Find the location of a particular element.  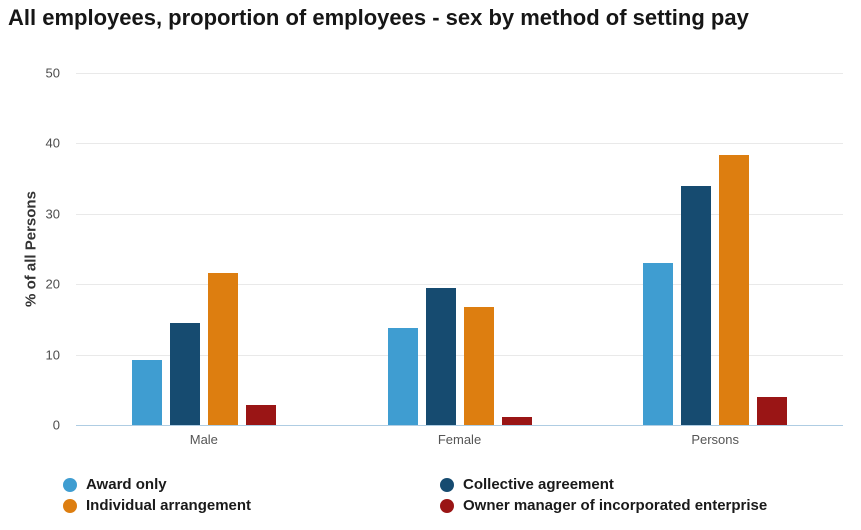

x-category-label-male: Male is located at coordinates (203, 439).